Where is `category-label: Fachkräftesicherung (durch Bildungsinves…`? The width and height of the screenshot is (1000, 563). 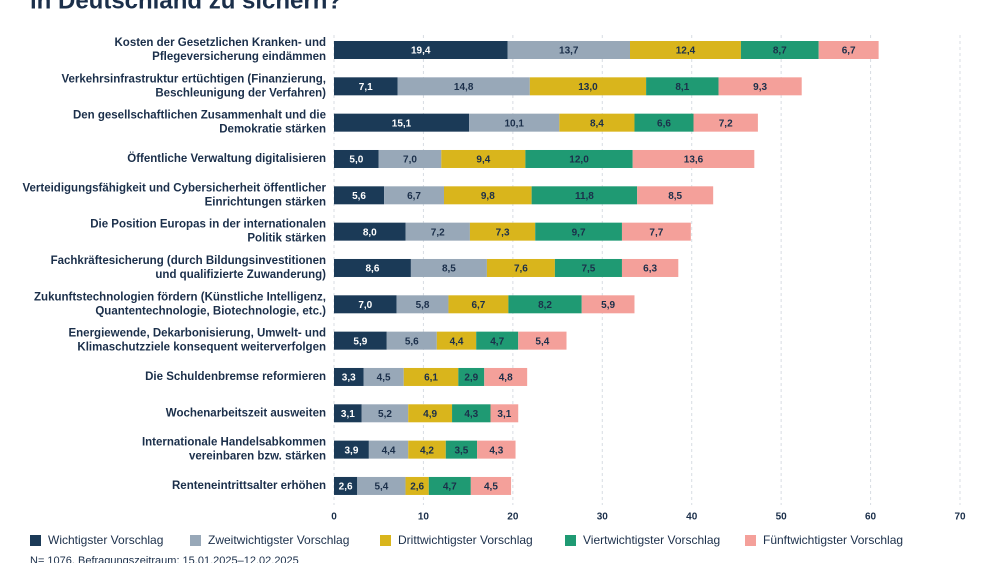
category-label: Fachkräftesicherung (durch Bildungsinves… is located at coordinates (189, 268).